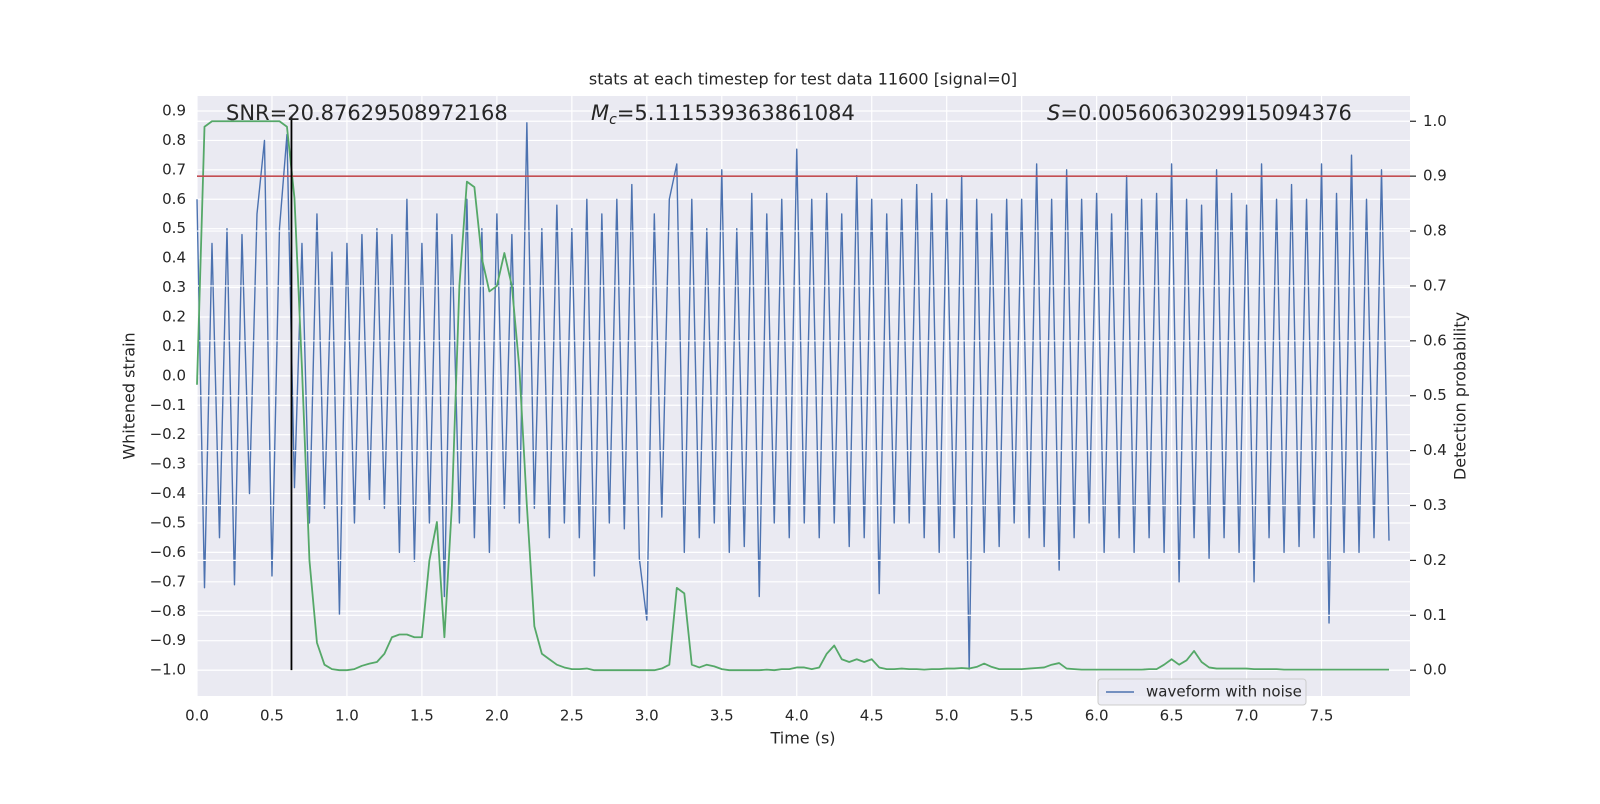 The image size is (1600, 804). What do you see at coordinates (129, 395) in the screenshot?
I see `y-axis-label: Whitened strain` at bounding box center [129, 395].